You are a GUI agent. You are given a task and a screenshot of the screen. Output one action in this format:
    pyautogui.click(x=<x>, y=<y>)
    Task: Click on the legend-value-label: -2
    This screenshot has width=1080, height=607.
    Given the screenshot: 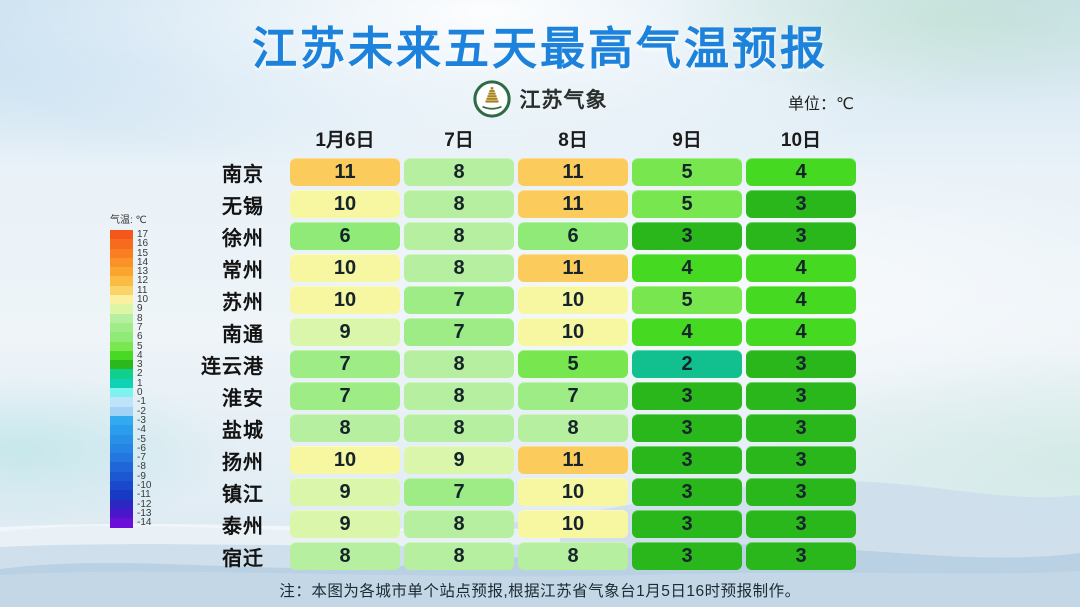 What is the action you would take?
    pyautogui.click(x=141, y=411)
    